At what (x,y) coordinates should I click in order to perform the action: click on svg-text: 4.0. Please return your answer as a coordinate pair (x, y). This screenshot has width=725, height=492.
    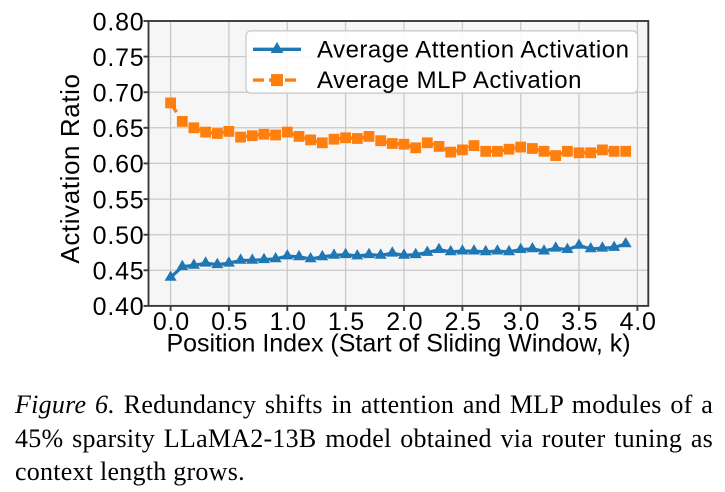
    Looking at the image, I should click on (638, 322).